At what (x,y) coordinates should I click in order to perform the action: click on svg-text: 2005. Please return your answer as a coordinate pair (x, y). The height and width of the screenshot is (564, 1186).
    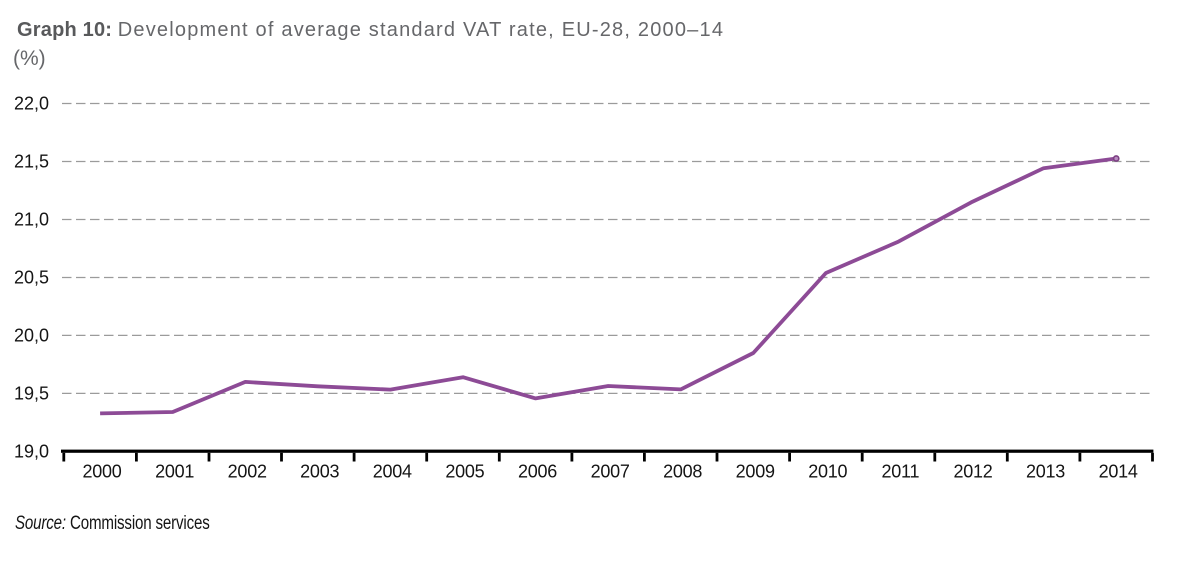
    Looking at the image, I should click on (464, 472).